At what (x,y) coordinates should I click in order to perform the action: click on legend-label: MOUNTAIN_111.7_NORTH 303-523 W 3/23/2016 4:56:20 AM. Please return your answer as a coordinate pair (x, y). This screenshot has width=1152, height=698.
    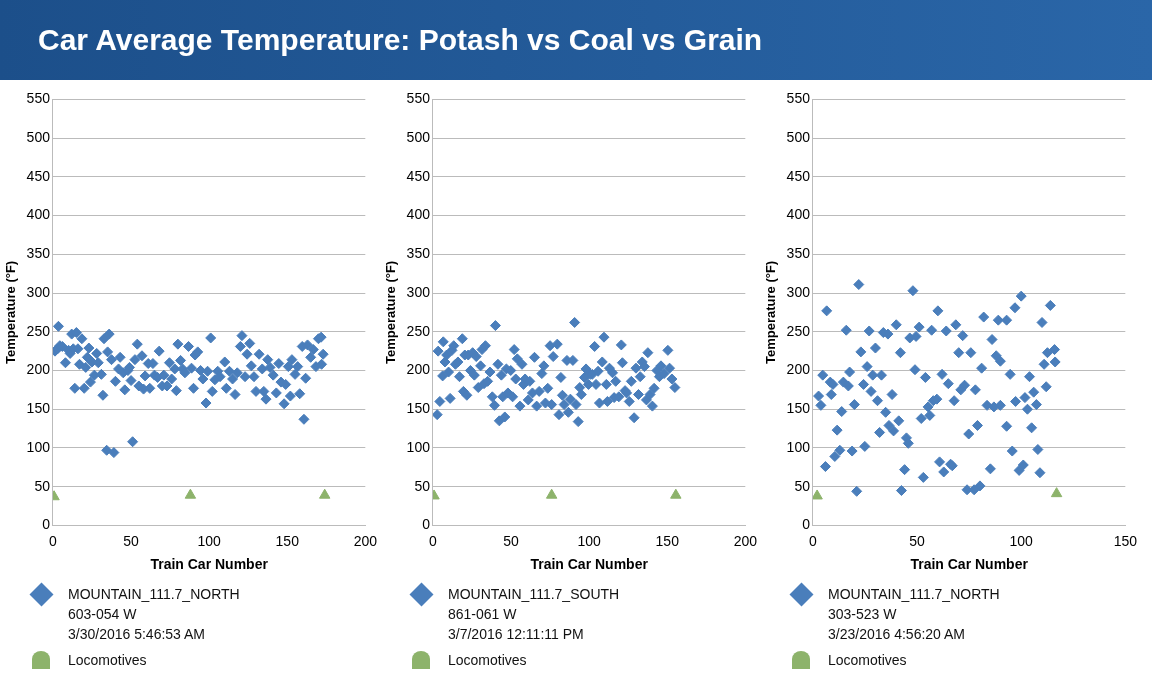
    Looking at the image, I should click on (914, 614).